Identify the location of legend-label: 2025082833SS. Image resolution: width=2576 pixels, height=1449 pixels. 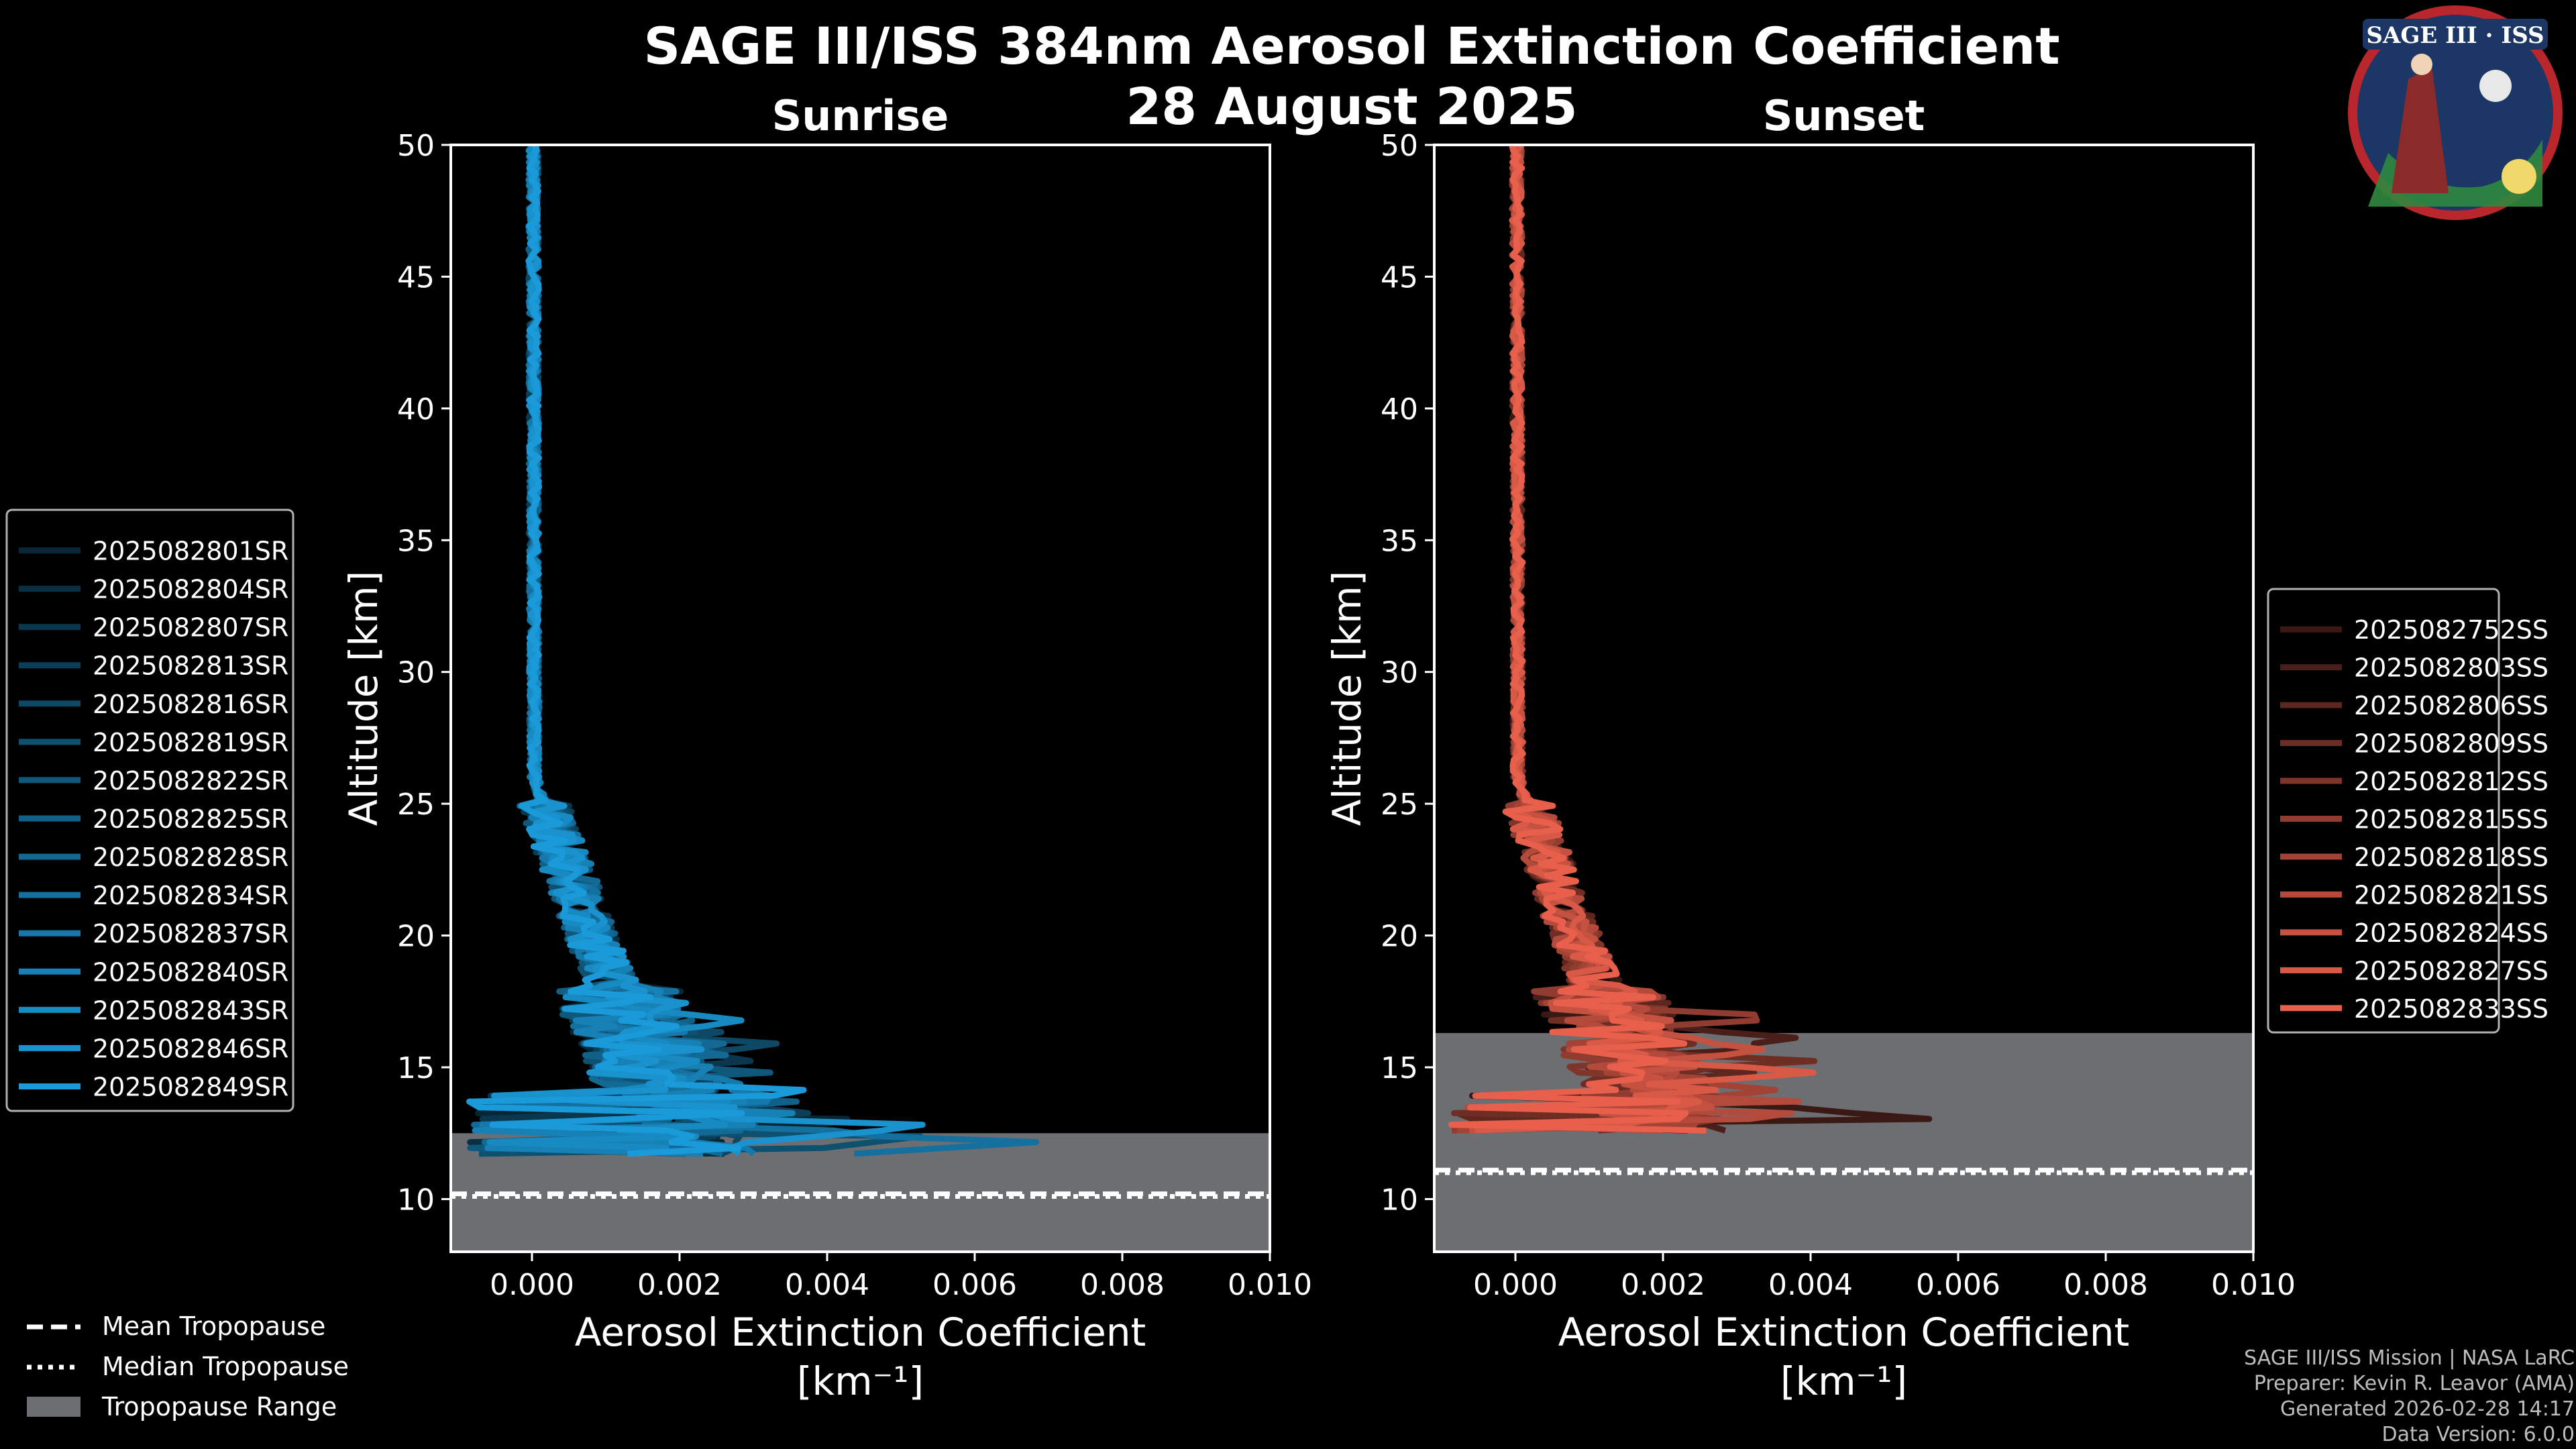
(2451, 1009).